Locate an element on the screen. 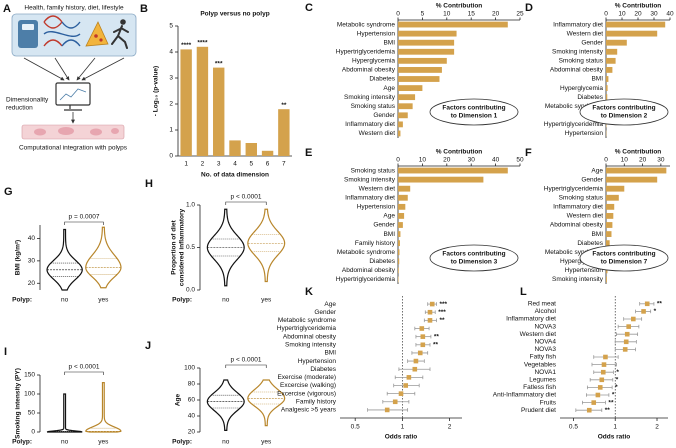  y-tick-label: Alcohol is located at coordinates (546, 311).